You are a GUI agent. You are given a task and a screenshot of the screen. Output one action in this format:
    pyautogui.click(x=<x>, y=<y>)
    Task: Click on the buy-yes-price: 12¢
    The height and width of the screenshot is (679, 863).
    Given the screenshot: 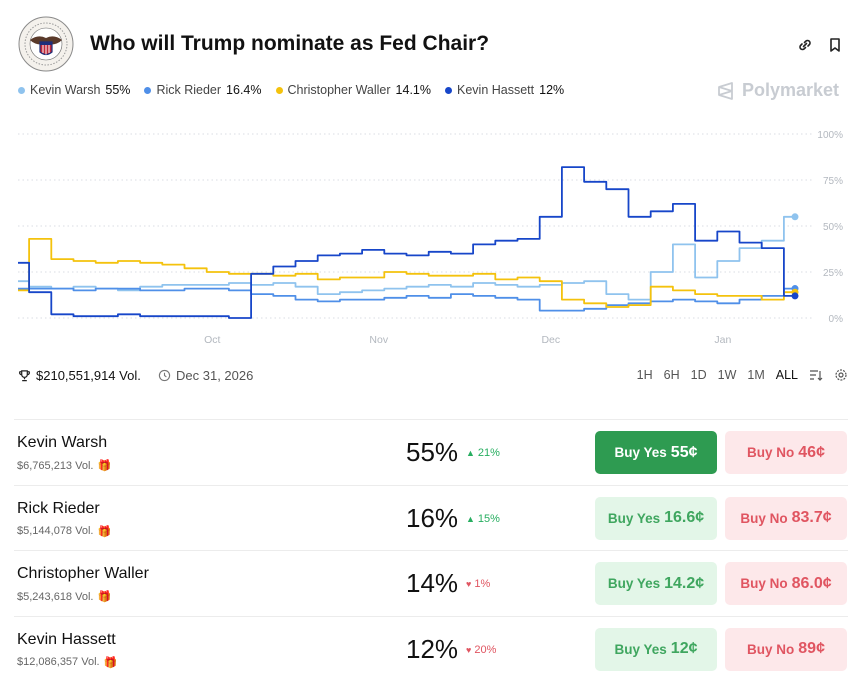 What is the action you would take?
    pyautogui.click(x=684, y=648)
    